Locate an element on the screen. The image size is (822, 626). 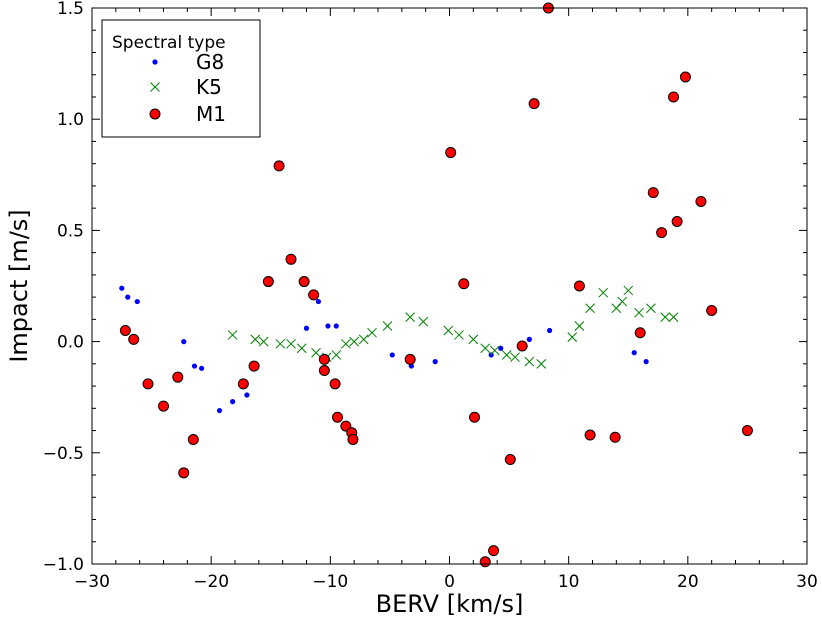
x-tick-label: 0 is located at coordinates (449, 582).